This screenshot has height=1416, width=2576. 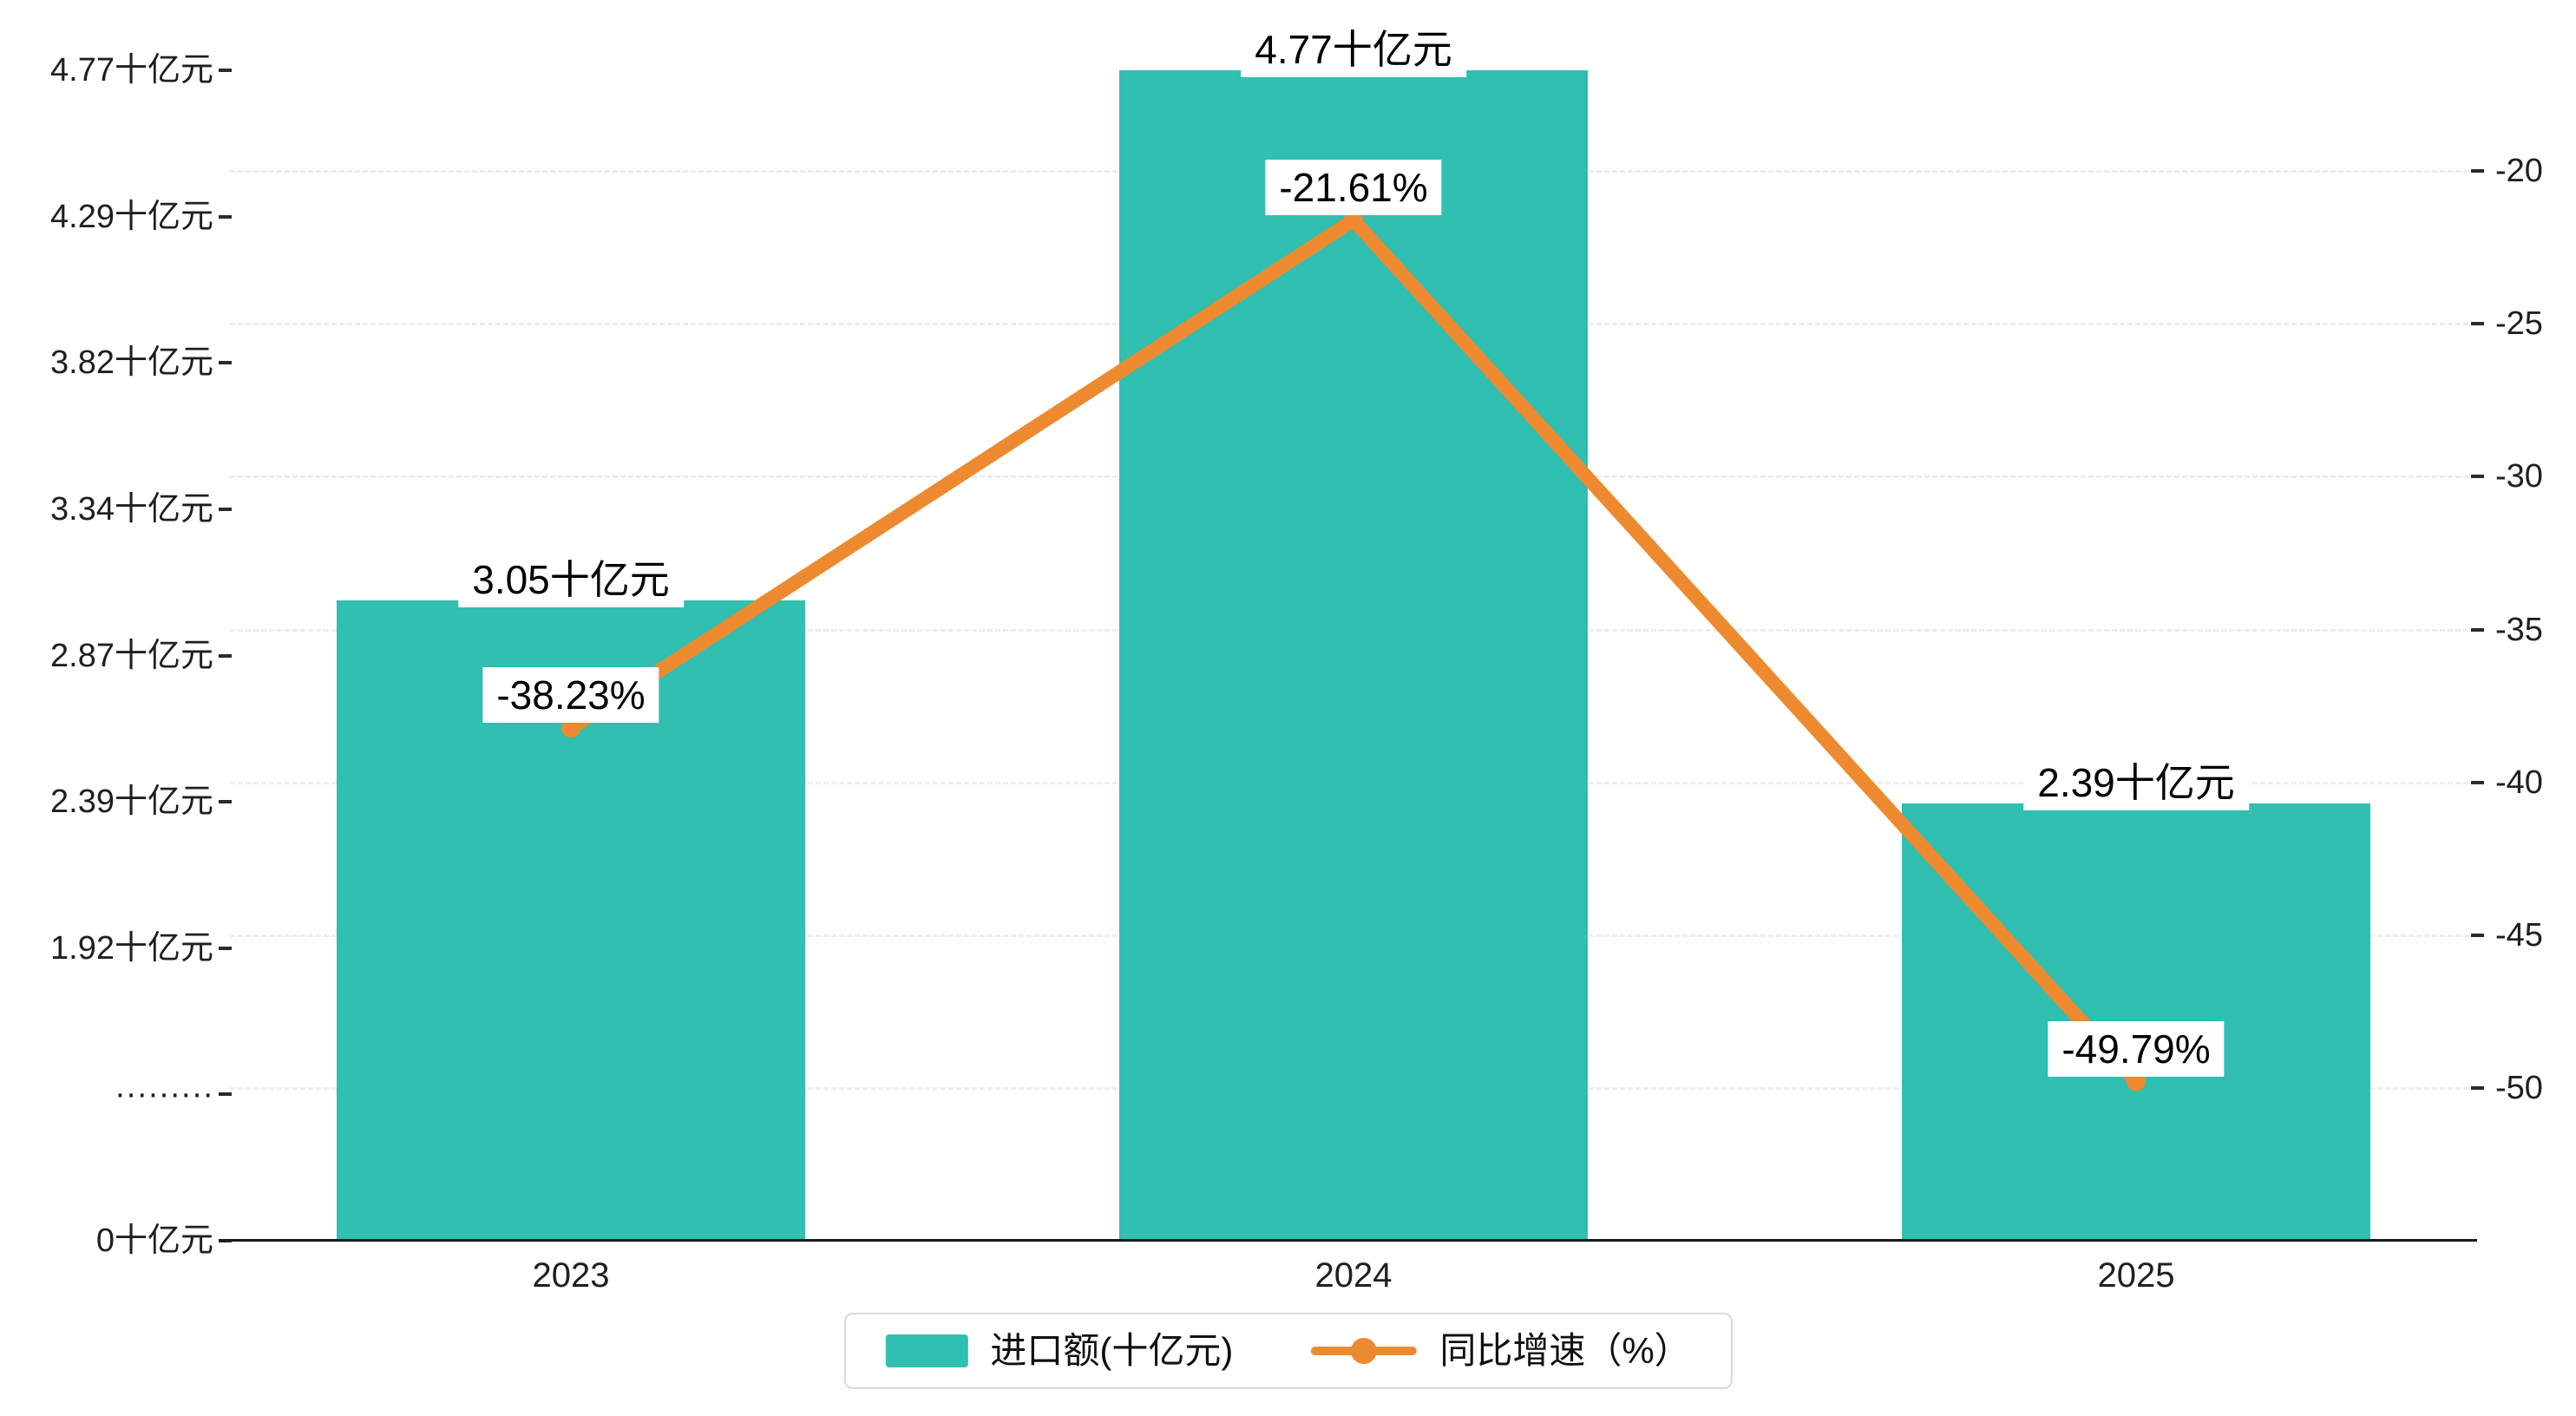 I want to click on line-marker-icon, so click(x=1364, y=1351).